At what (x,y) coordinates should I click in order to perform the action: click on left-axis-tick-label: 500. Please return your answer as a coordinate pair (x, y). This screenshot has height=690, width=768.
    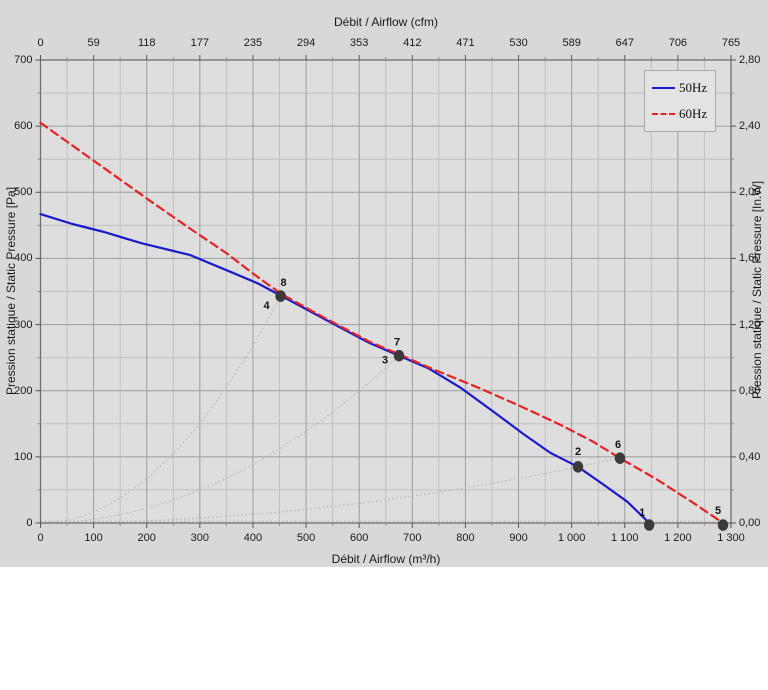
    Looking at the image, I should click on (23, 192).